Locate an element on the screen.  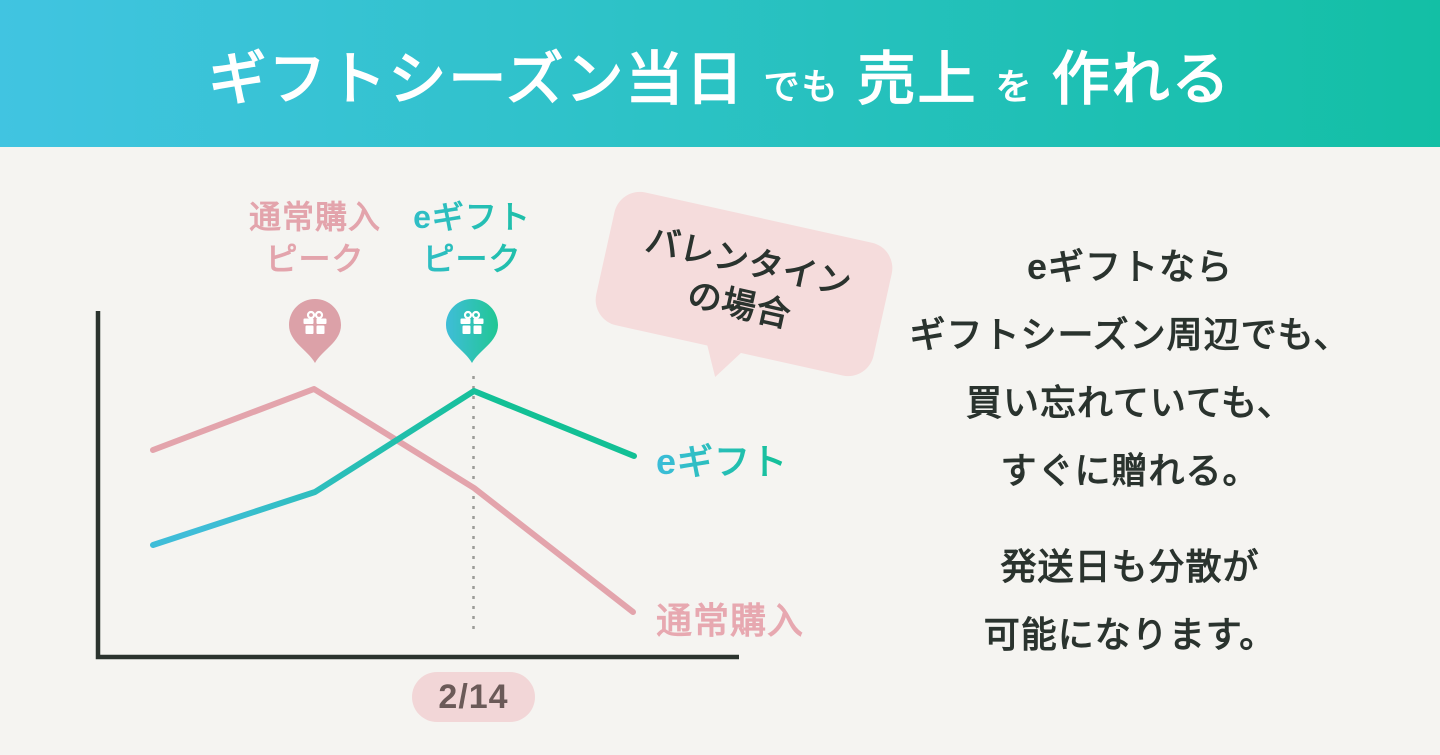
description-line: 買い忘れていても、 is located at coordinates (1130, 402).